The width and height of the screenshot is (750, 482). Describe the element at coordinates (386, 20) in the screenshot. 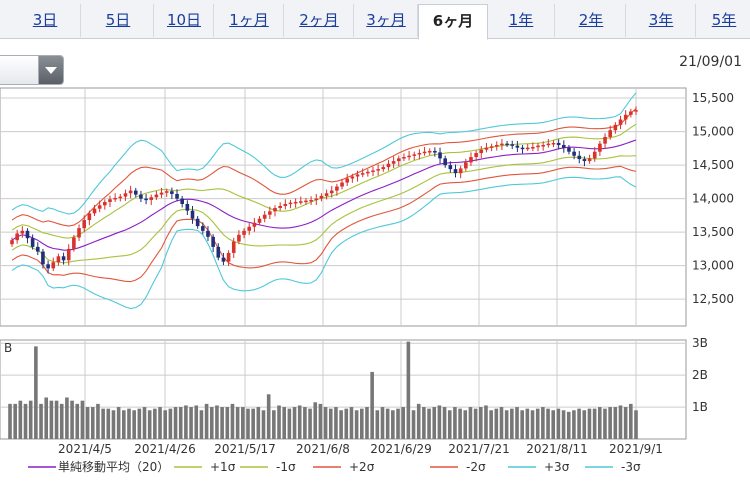

I see `tab-5: 3ヶ月` at that location.